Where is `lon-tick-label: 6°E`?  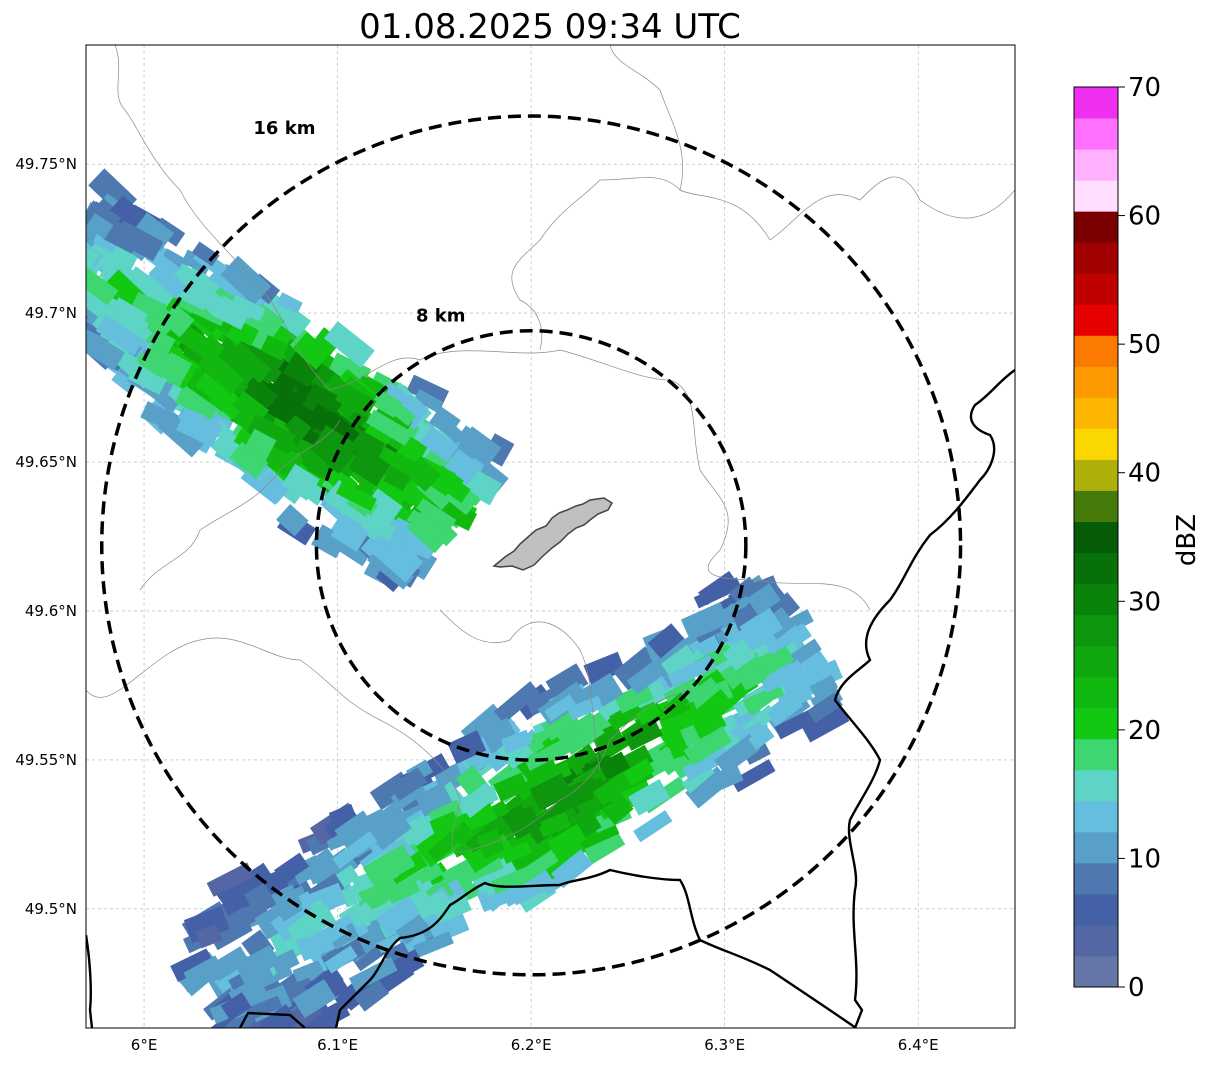
lon-tick-label: 6°E is located at coordinates (144, 1045).